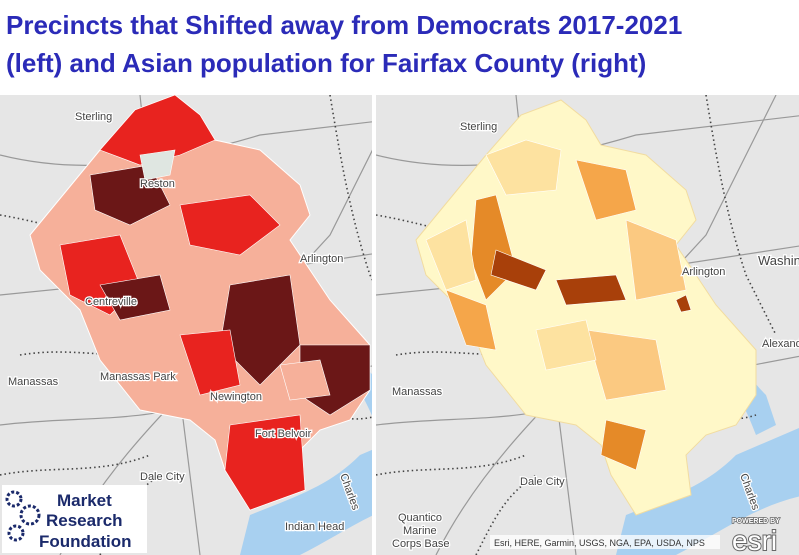  I want to click on place-label: Indian Head, so click(314, 527).